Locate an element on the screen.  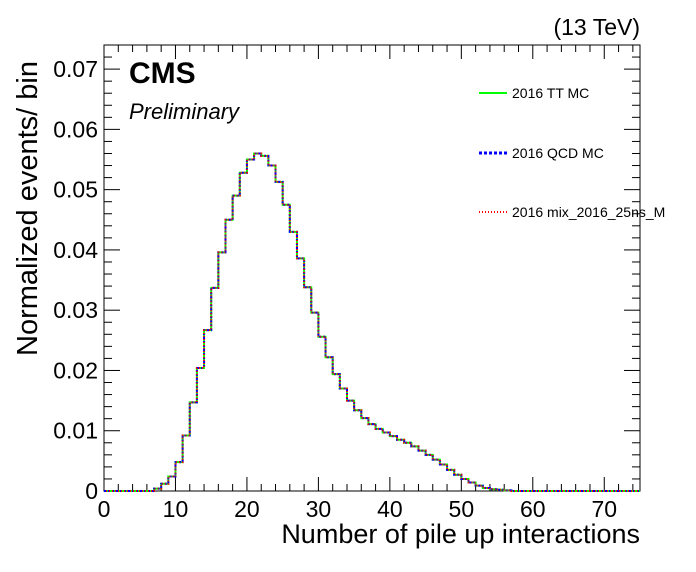
x-tick-label: 40 is located at coordinates (390, 509).